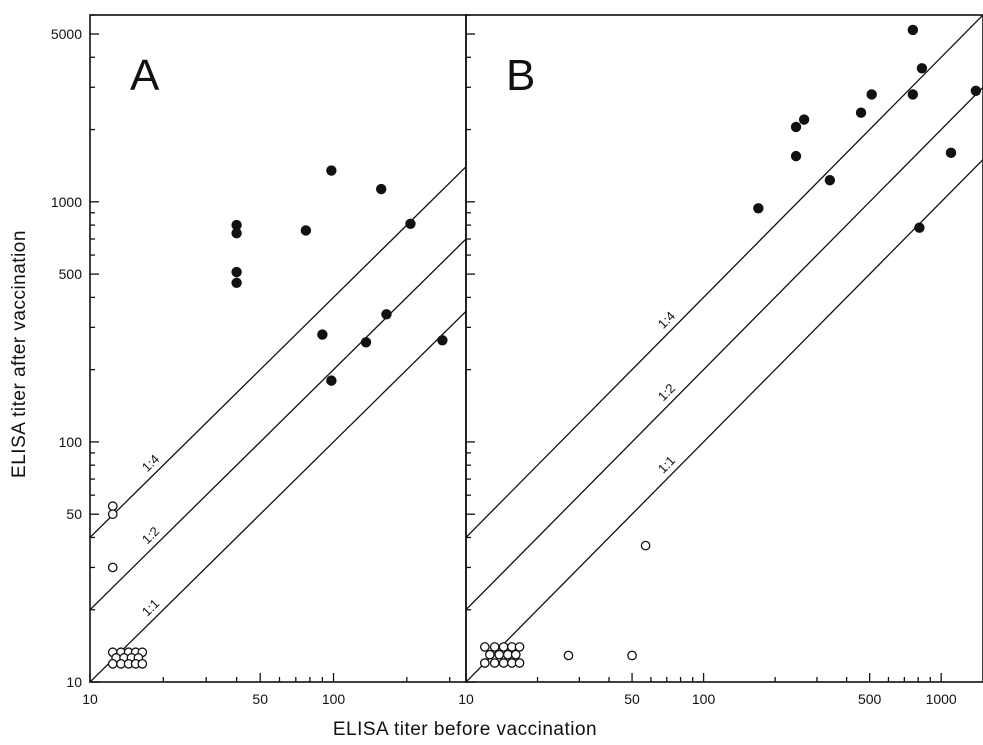 The image size is (983, 745). I want to click on panel-letter-b: B, so click(520, 75).